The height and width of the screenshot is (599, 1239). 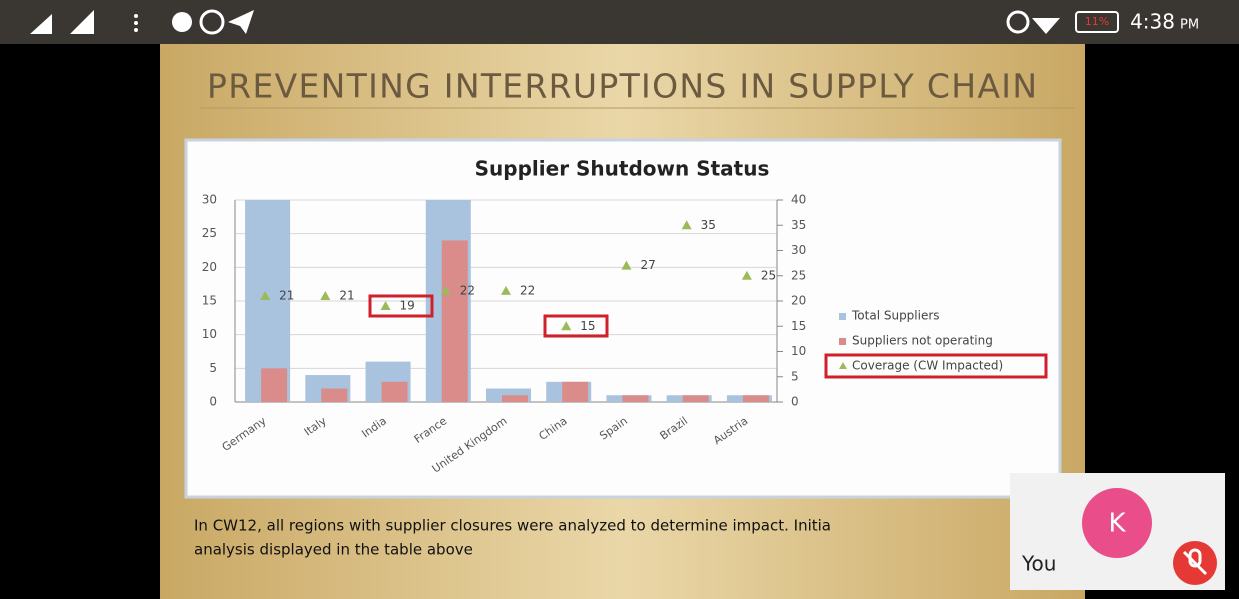 What do you see at coordinates (1038, 564) in the screenshot?
I see `participant-name: You` at bounding box center [1038, 564].